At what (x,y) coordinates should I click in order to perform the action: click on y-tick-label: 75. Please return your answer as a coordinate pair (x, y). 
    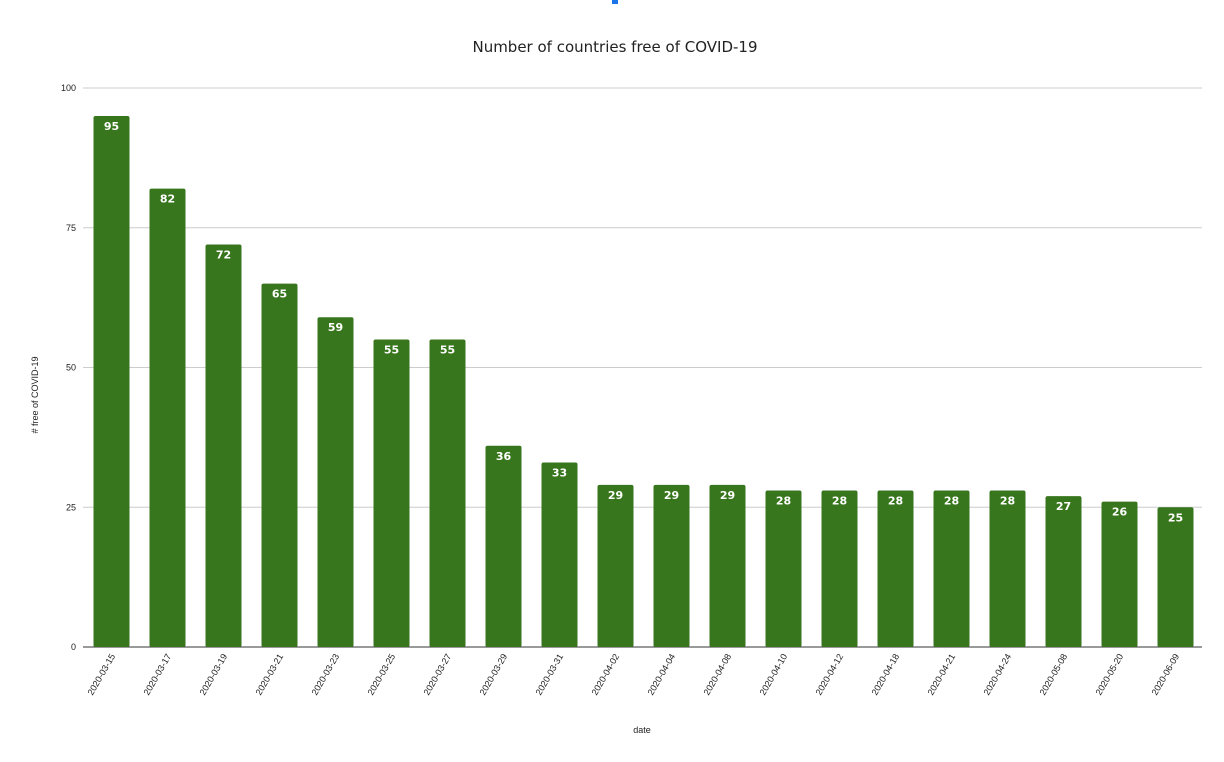
    Looking at the image, I should click on (71, 228).